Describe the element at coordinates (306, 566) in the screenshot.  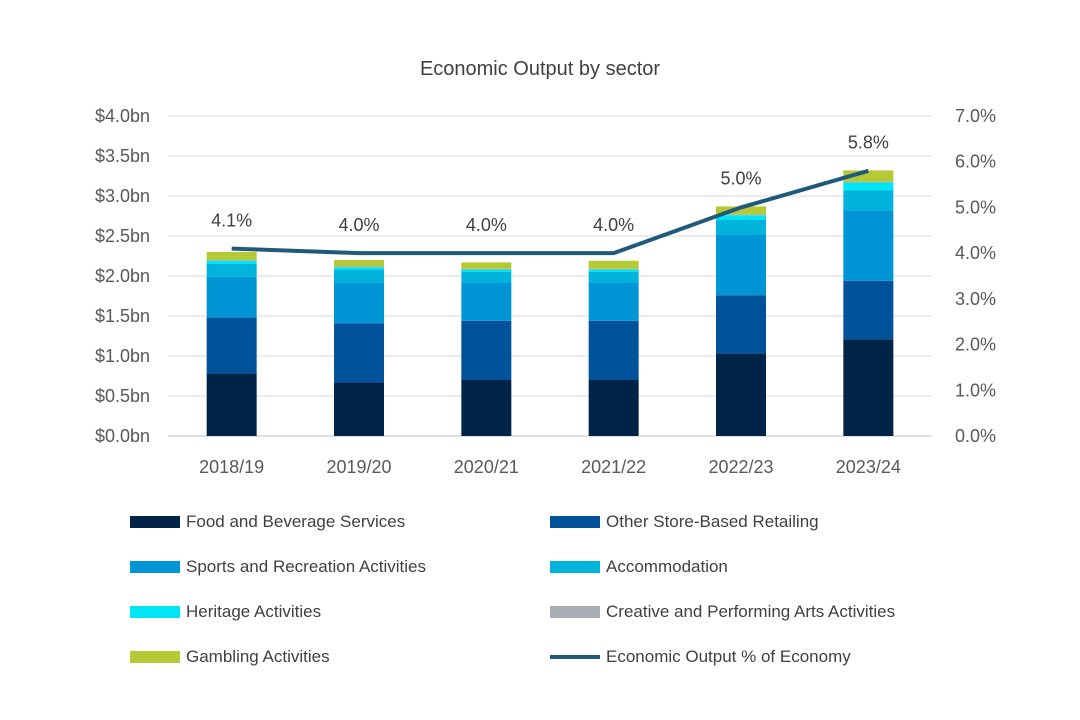
I see `legend-label: Sports and Recreation Activities` at that location.